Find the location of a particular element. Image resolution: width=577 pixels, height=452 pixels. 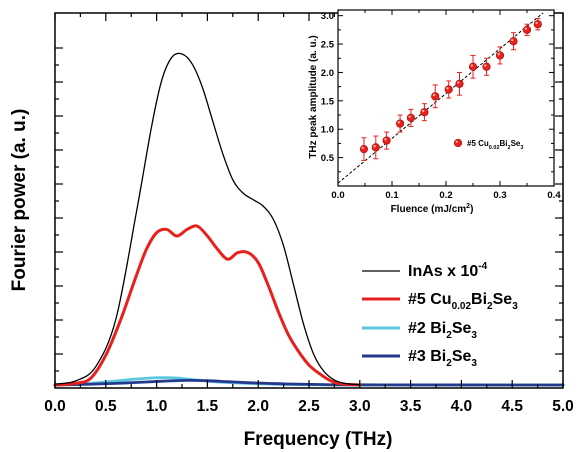

x-tick-label: 1.5 is located at coordinates (208, 406).